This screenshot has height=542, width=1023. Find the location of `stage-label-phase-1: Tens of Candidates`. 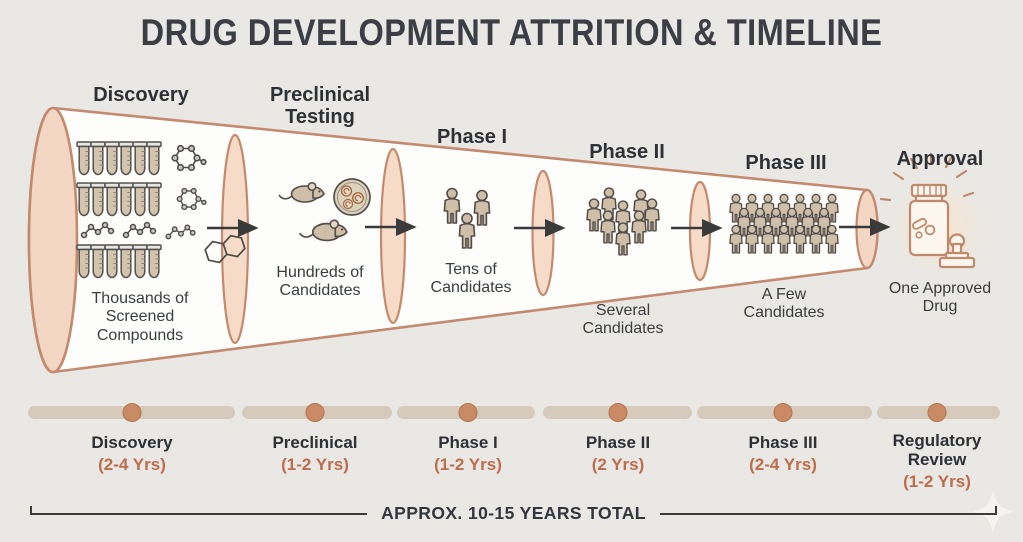

stage-label-phase-1: Tens of Candidates is located at coordinates (471, 279).